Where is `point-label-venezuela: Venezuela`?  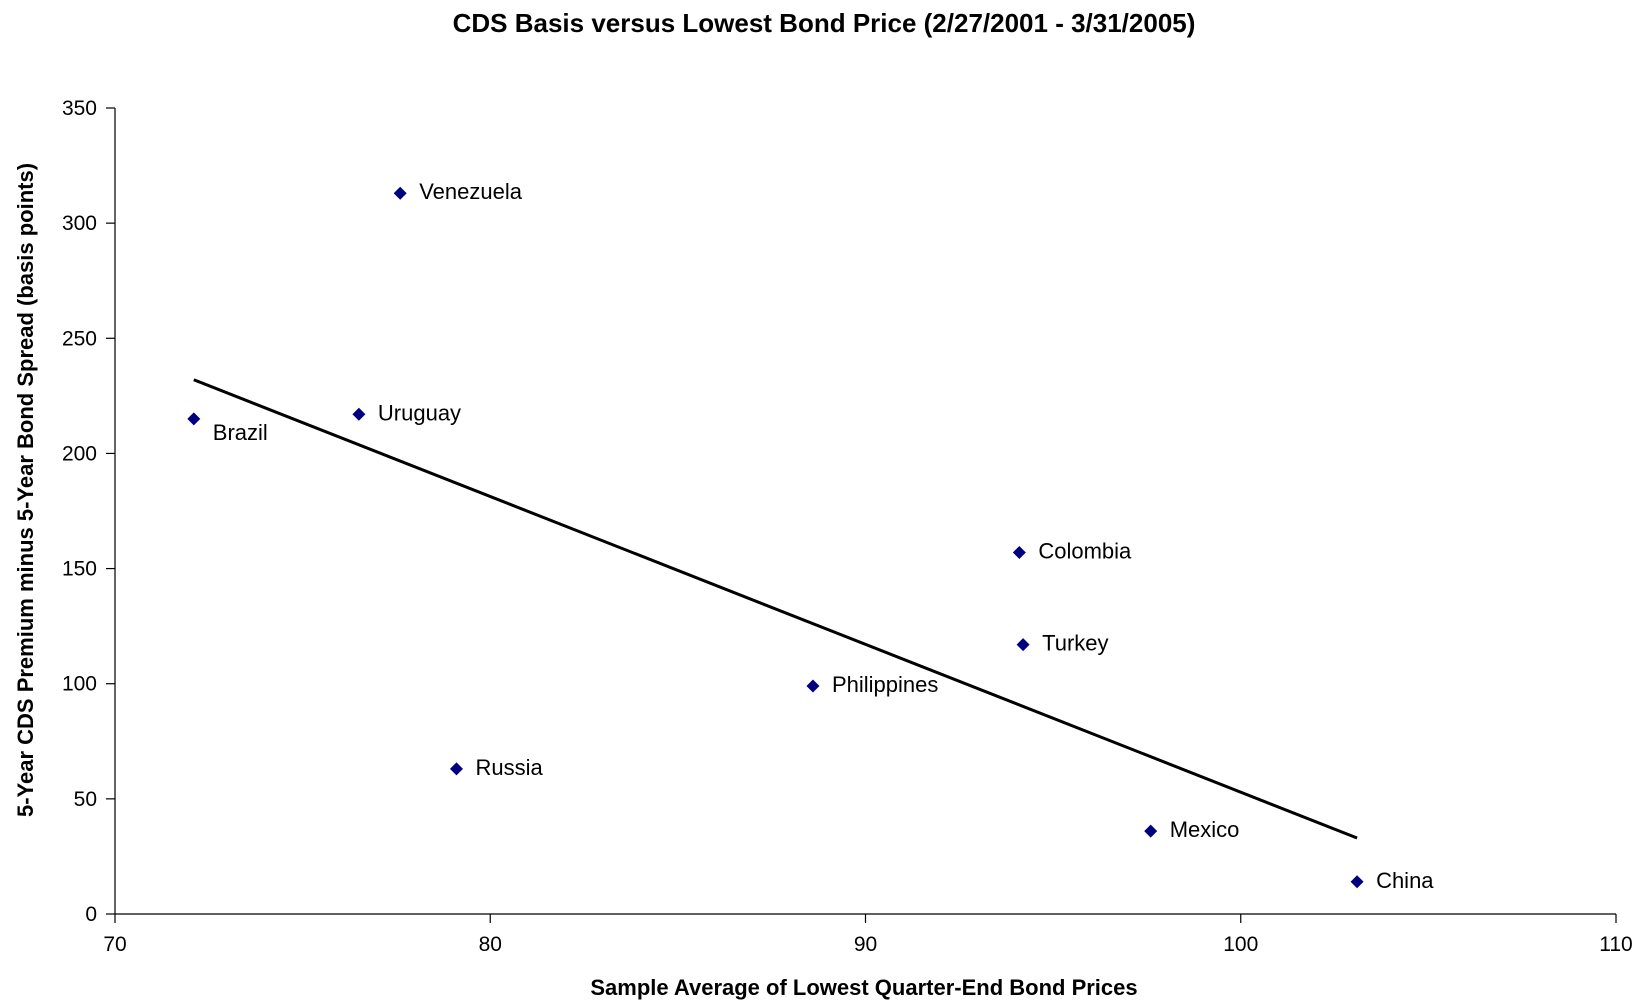
point-label-venezuela: Venezuela is located at coordinates (471, 191).